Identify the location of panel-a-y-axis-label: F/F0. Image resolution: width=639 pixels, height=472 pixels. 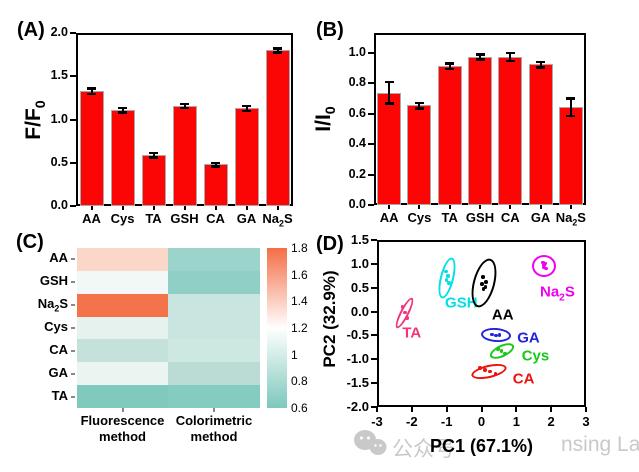
(36, 119).